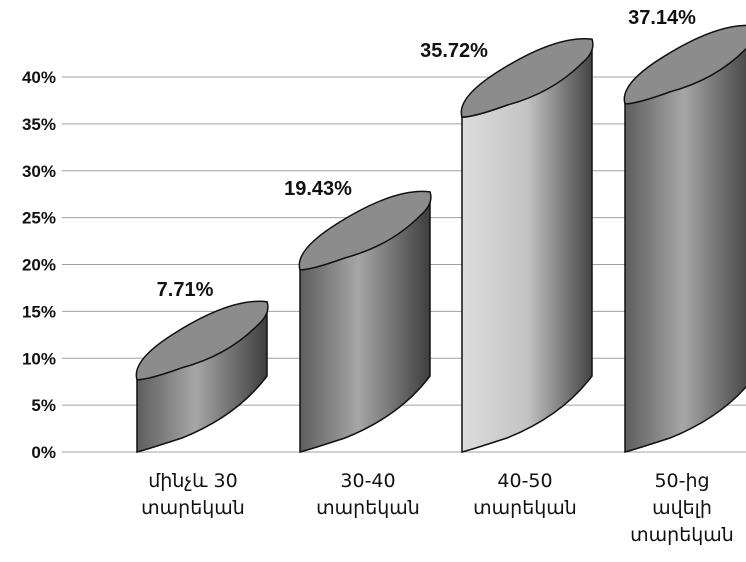 The image size is (746, 562). What do you see at coordinates (43, 405) in the screenshot?
I see `y-tick-label: 5%` at bounding box center [43, 405].